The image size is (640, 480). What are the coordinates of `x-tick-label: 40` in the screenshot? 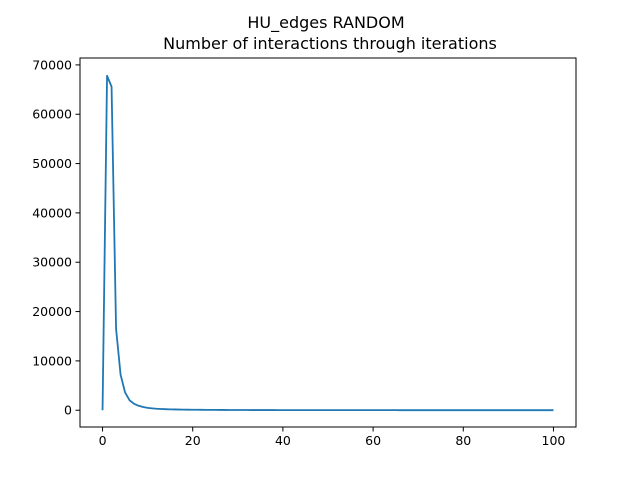 It's located at (283, 440).